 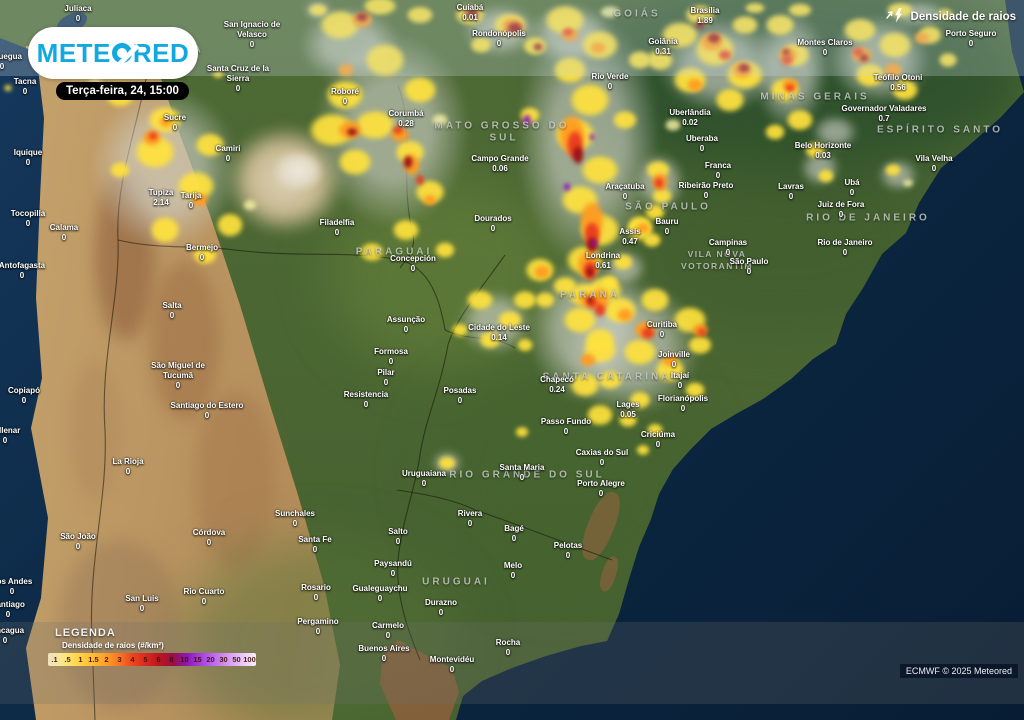 I want to click on city-label: Chapecó 0.24, so click(x=557, y=384).